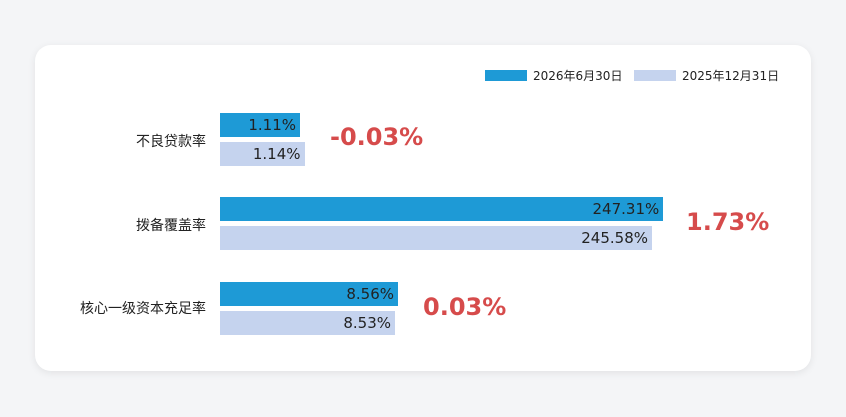 The image size is (846, 417). I want to click on legend-swatch-2025, so click(655, 75).